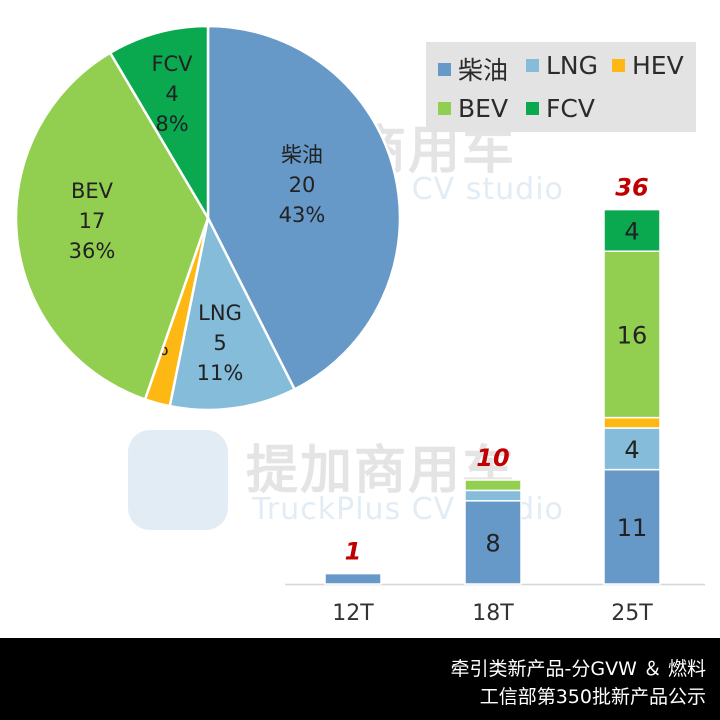 The width and height of the screenshot is (720, 720). Describe the element at coordinates (632, 613) in the screenshot. I see `x-tick-label: 25T` at that location.